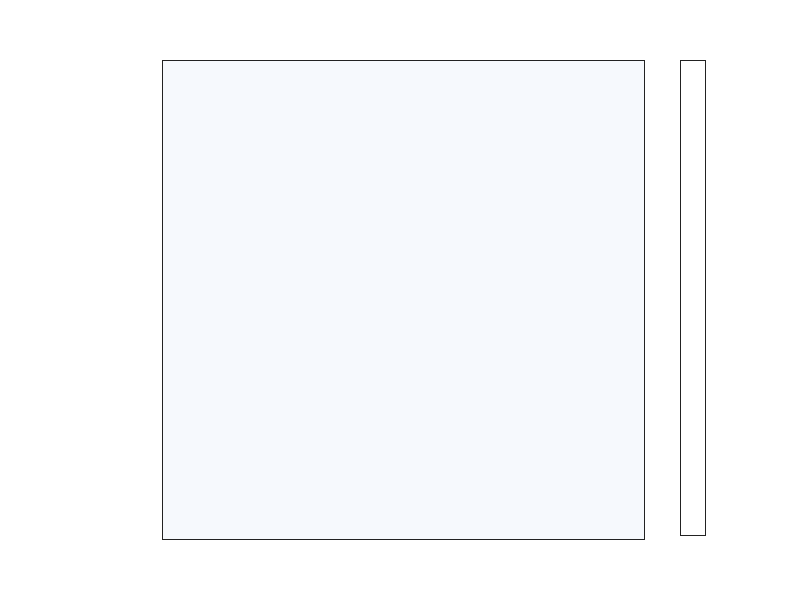  I want to click on colorbar-gradient-frame, so click(693, 298).